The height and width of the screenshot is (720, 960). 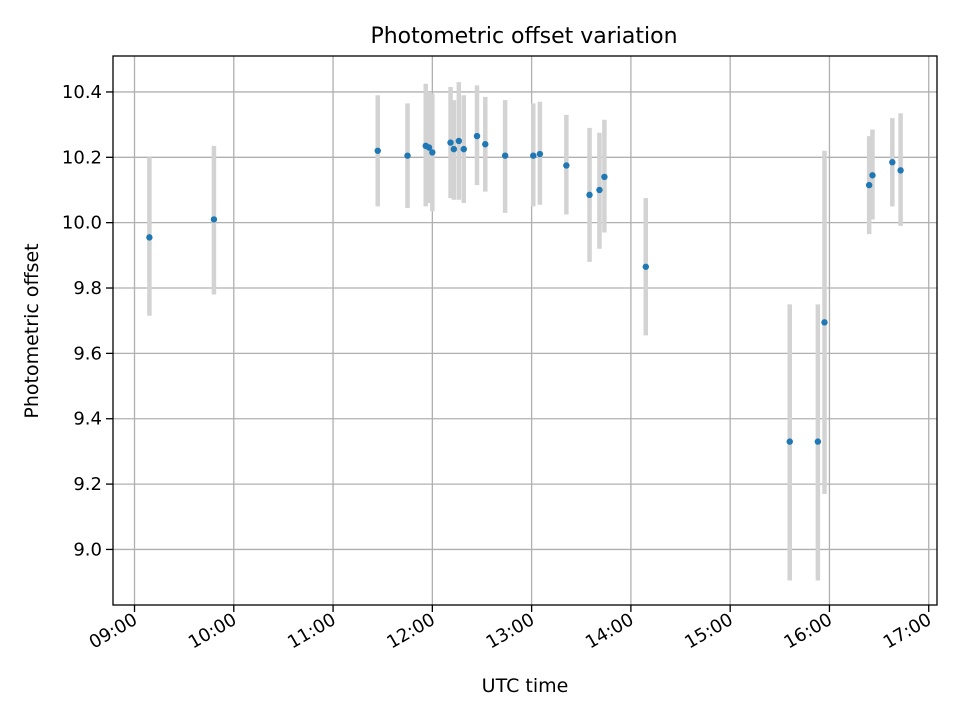 I want to click on y-tick-label: 9.6, so click(x=87, y=353).